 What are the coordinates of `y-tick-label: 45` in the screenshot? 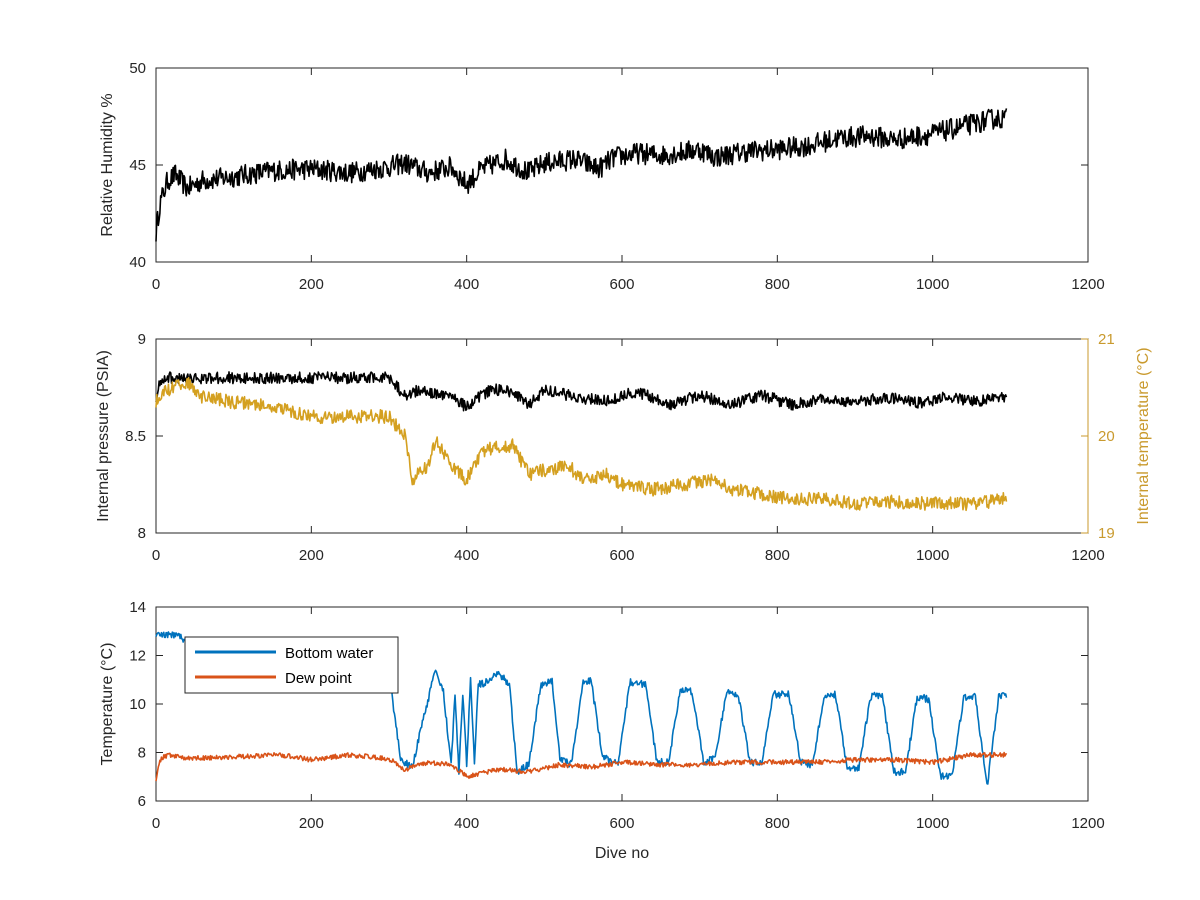 It's located at (137, 165).